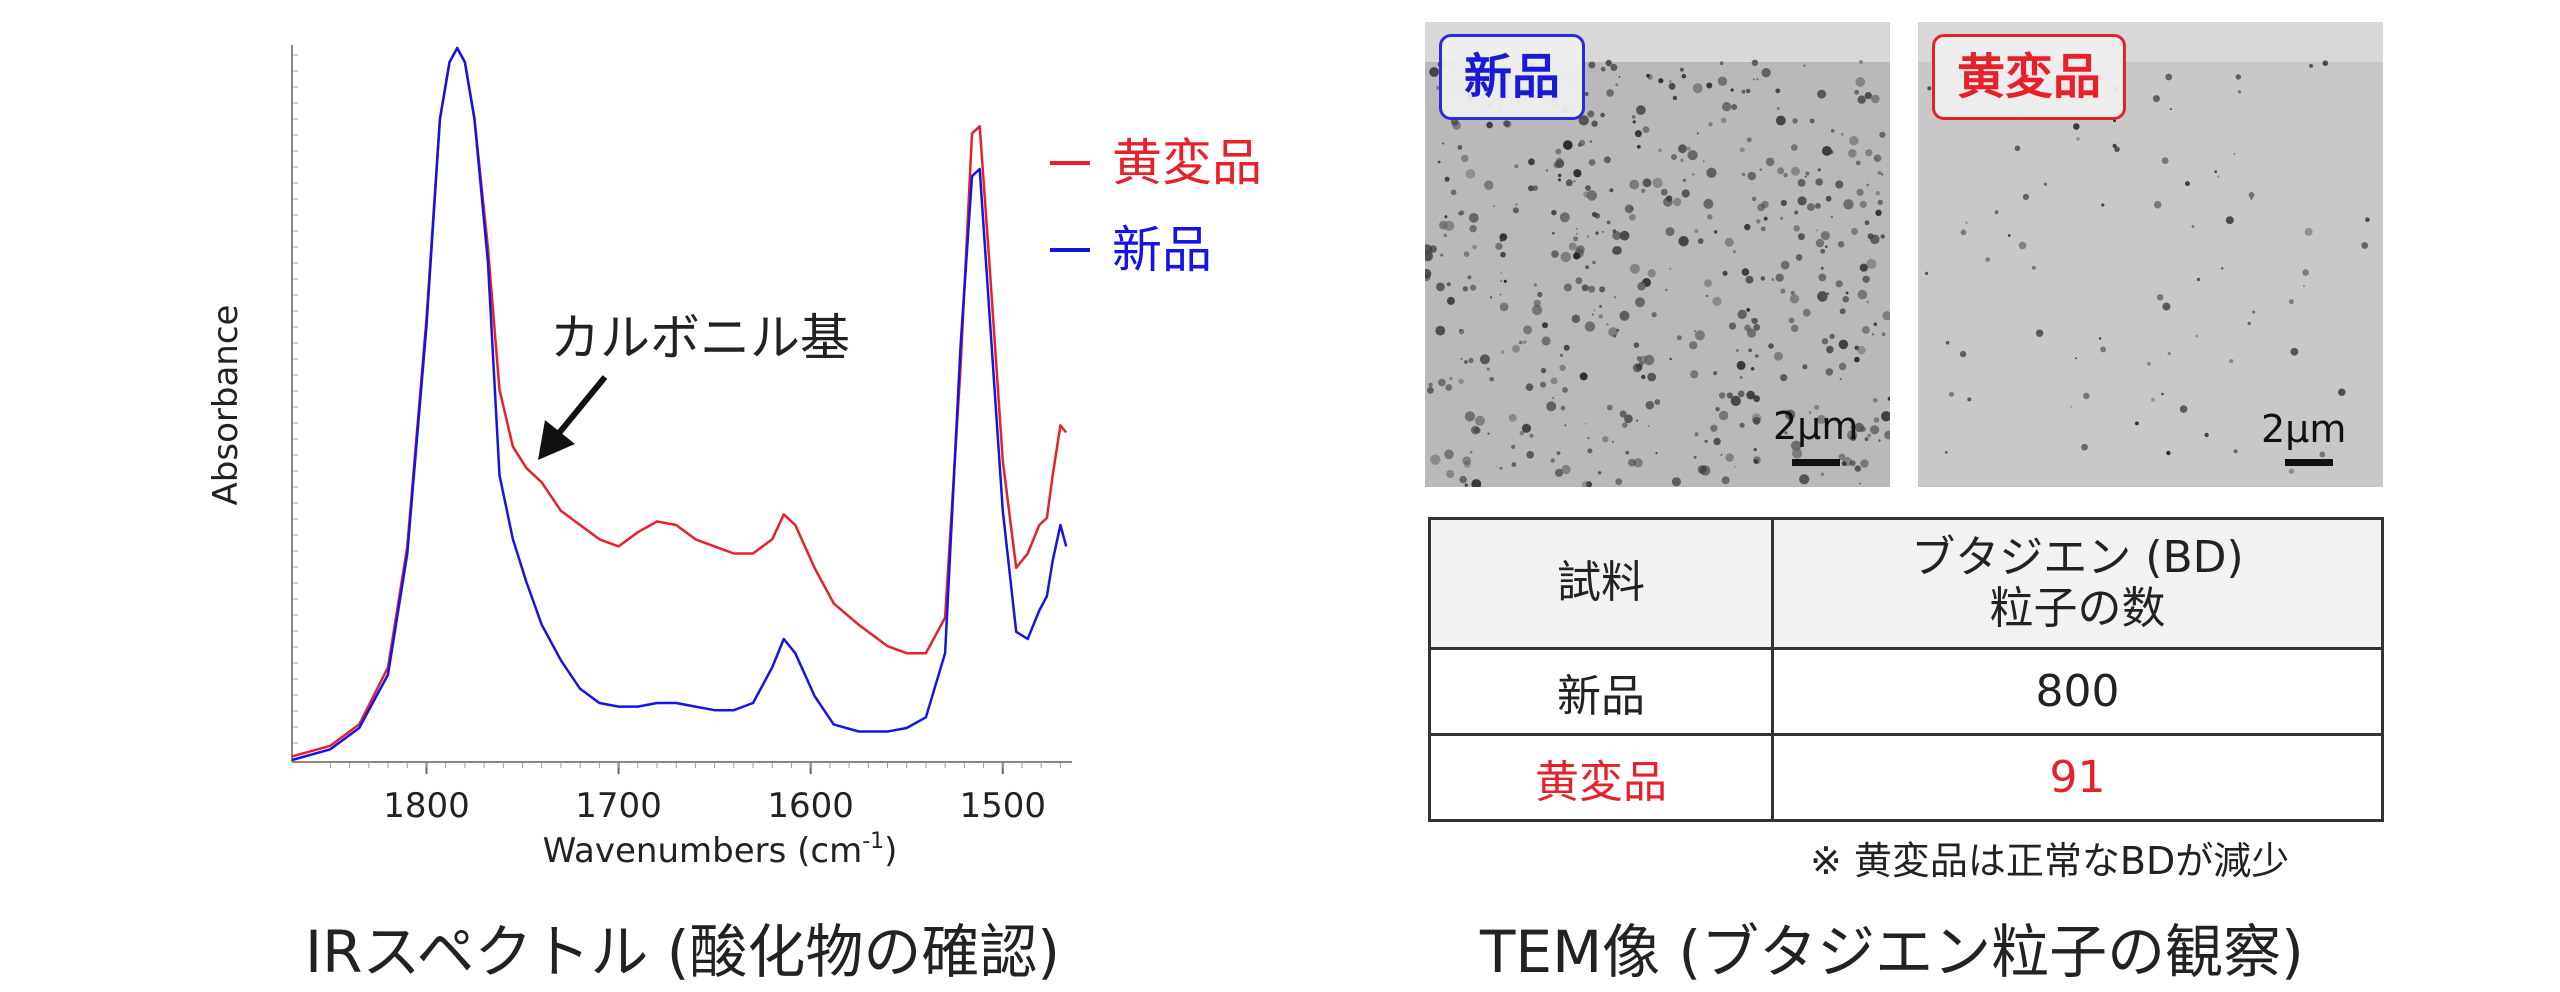 The width and height of the screenshot is (2560, 992). Describe the element at coordinates (2050, 861) in the screenshot. I see `table-note: ※ 黄変品は正常なBDが減少` at that location.